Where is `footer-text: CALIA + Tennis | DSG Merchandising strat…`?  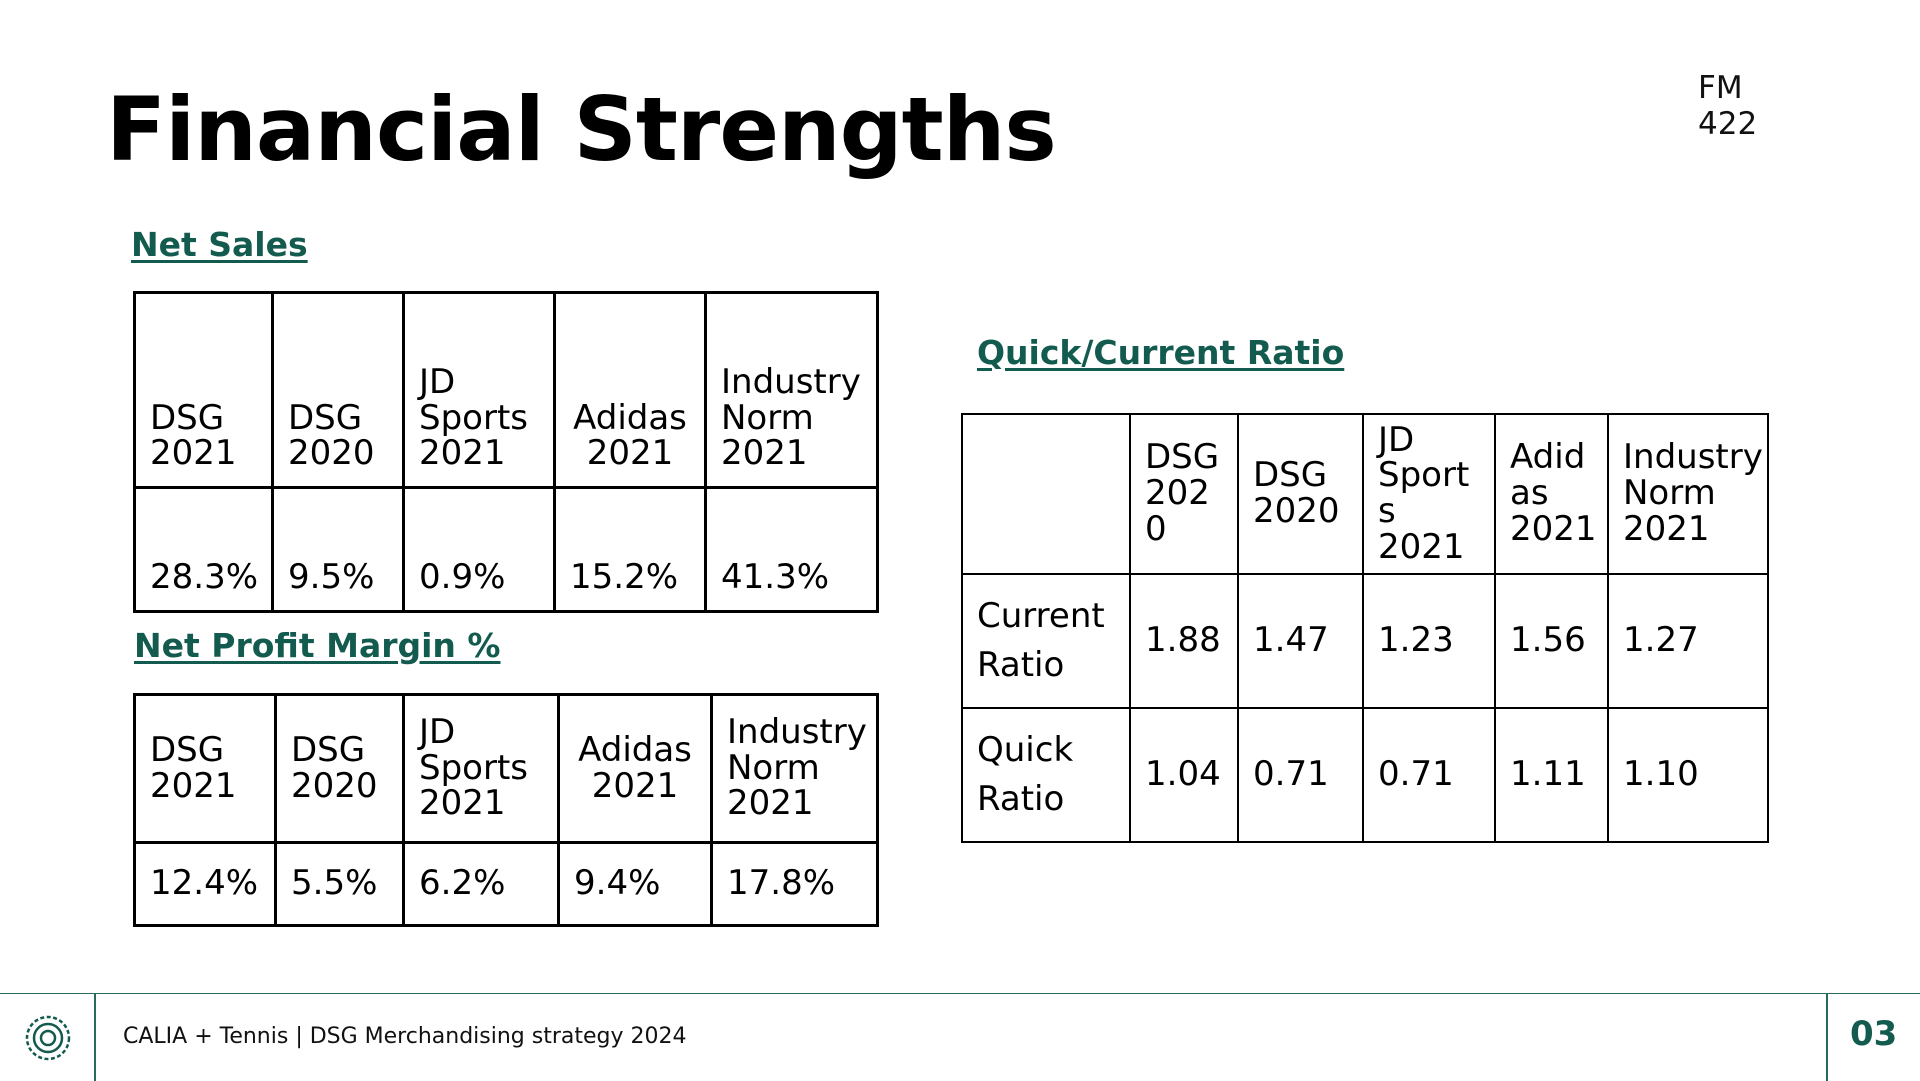 footer-text: CALIA + Tennis | DSG Merchandising strat… is located at coordinates (405, 1036).